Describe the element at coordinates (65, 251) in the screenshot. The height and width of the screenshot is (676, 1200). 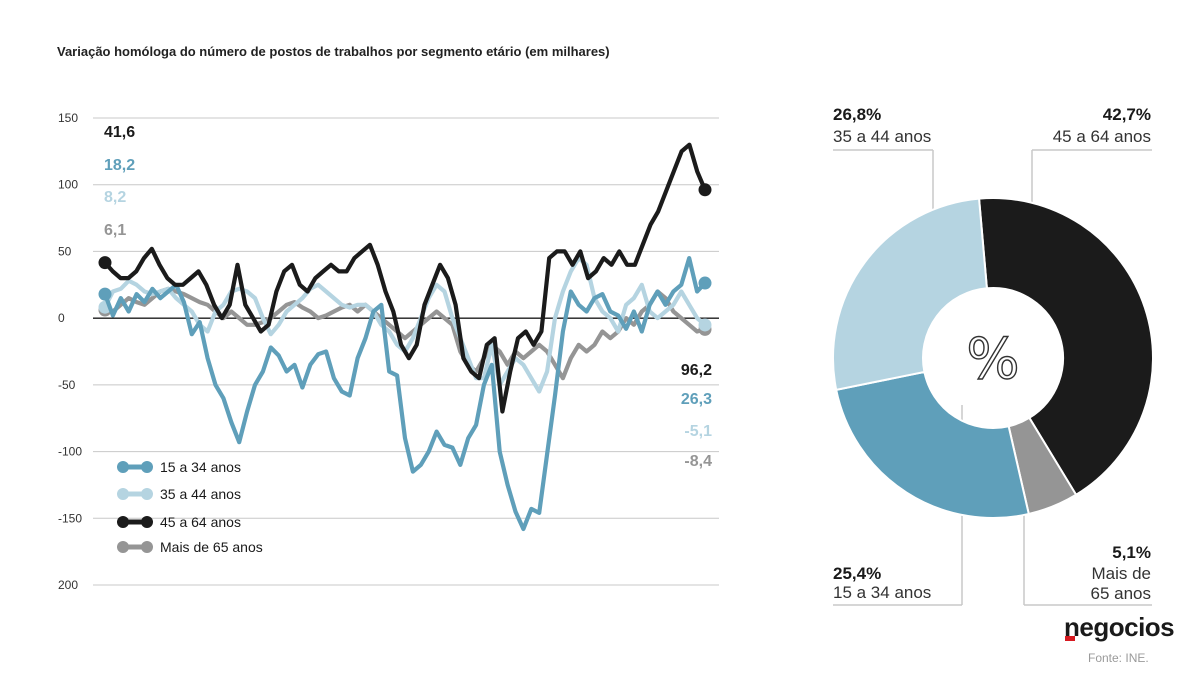
I see `y-tick-label: 50` at that location.